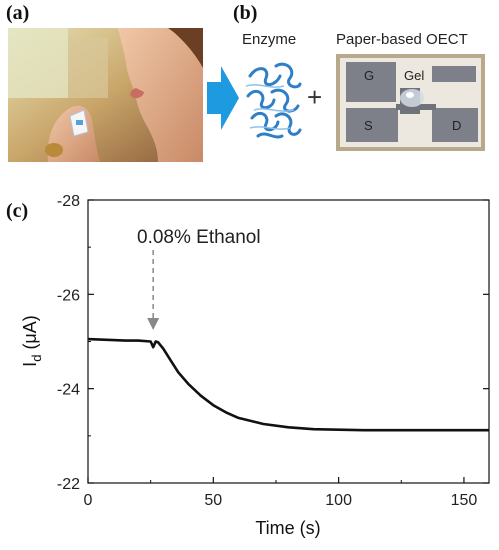 Image resolution: width=499 pixels, height=550 pixels. Describe the element at coordinates (213, 500) in the screenshot. I see `x-tick-label: 50` at that location.